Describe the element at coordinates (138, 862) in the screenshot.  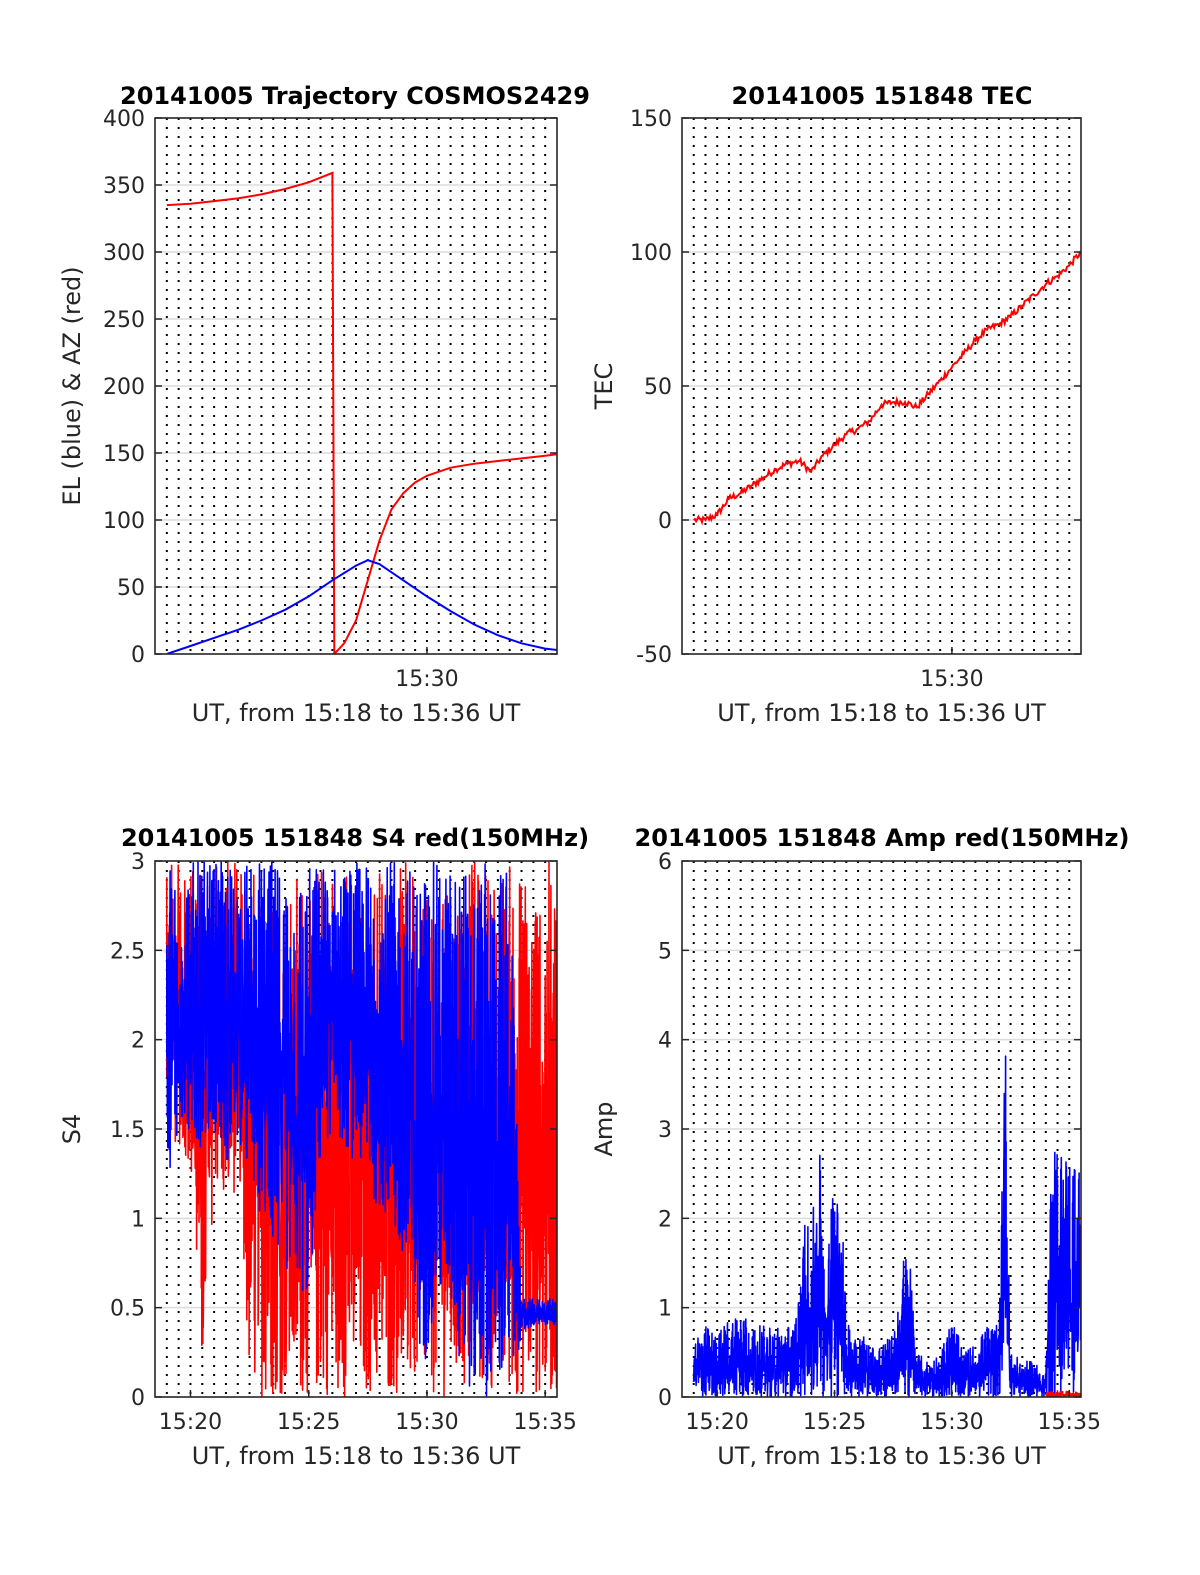
I see `s4-y-tick-label: 3` at that location.